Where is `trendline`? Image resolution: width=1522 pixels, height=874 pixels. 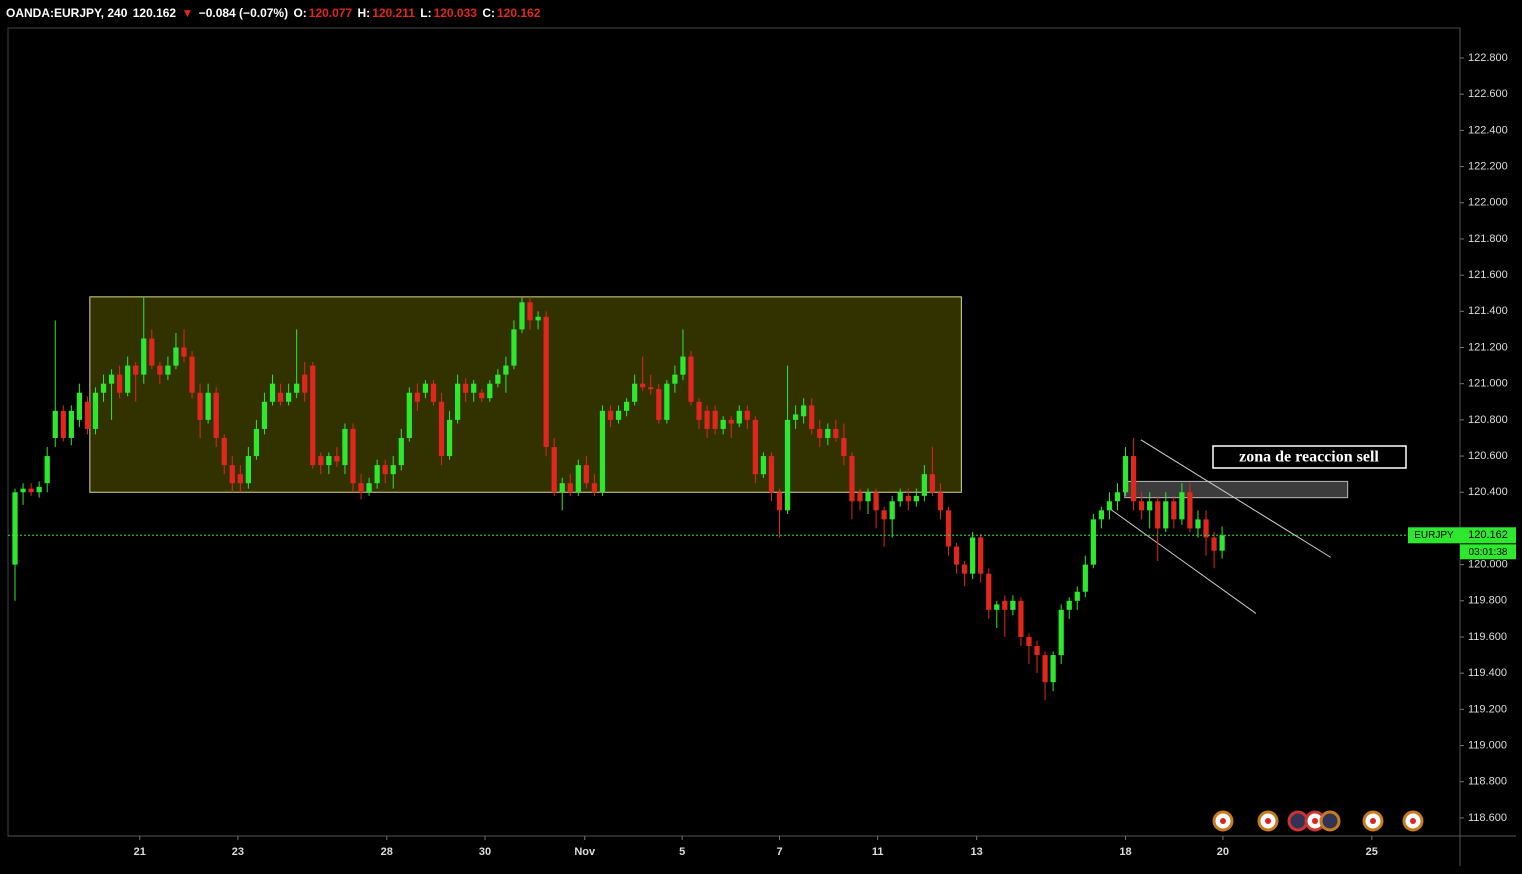
trendline is located at coordinates (1236, 498).